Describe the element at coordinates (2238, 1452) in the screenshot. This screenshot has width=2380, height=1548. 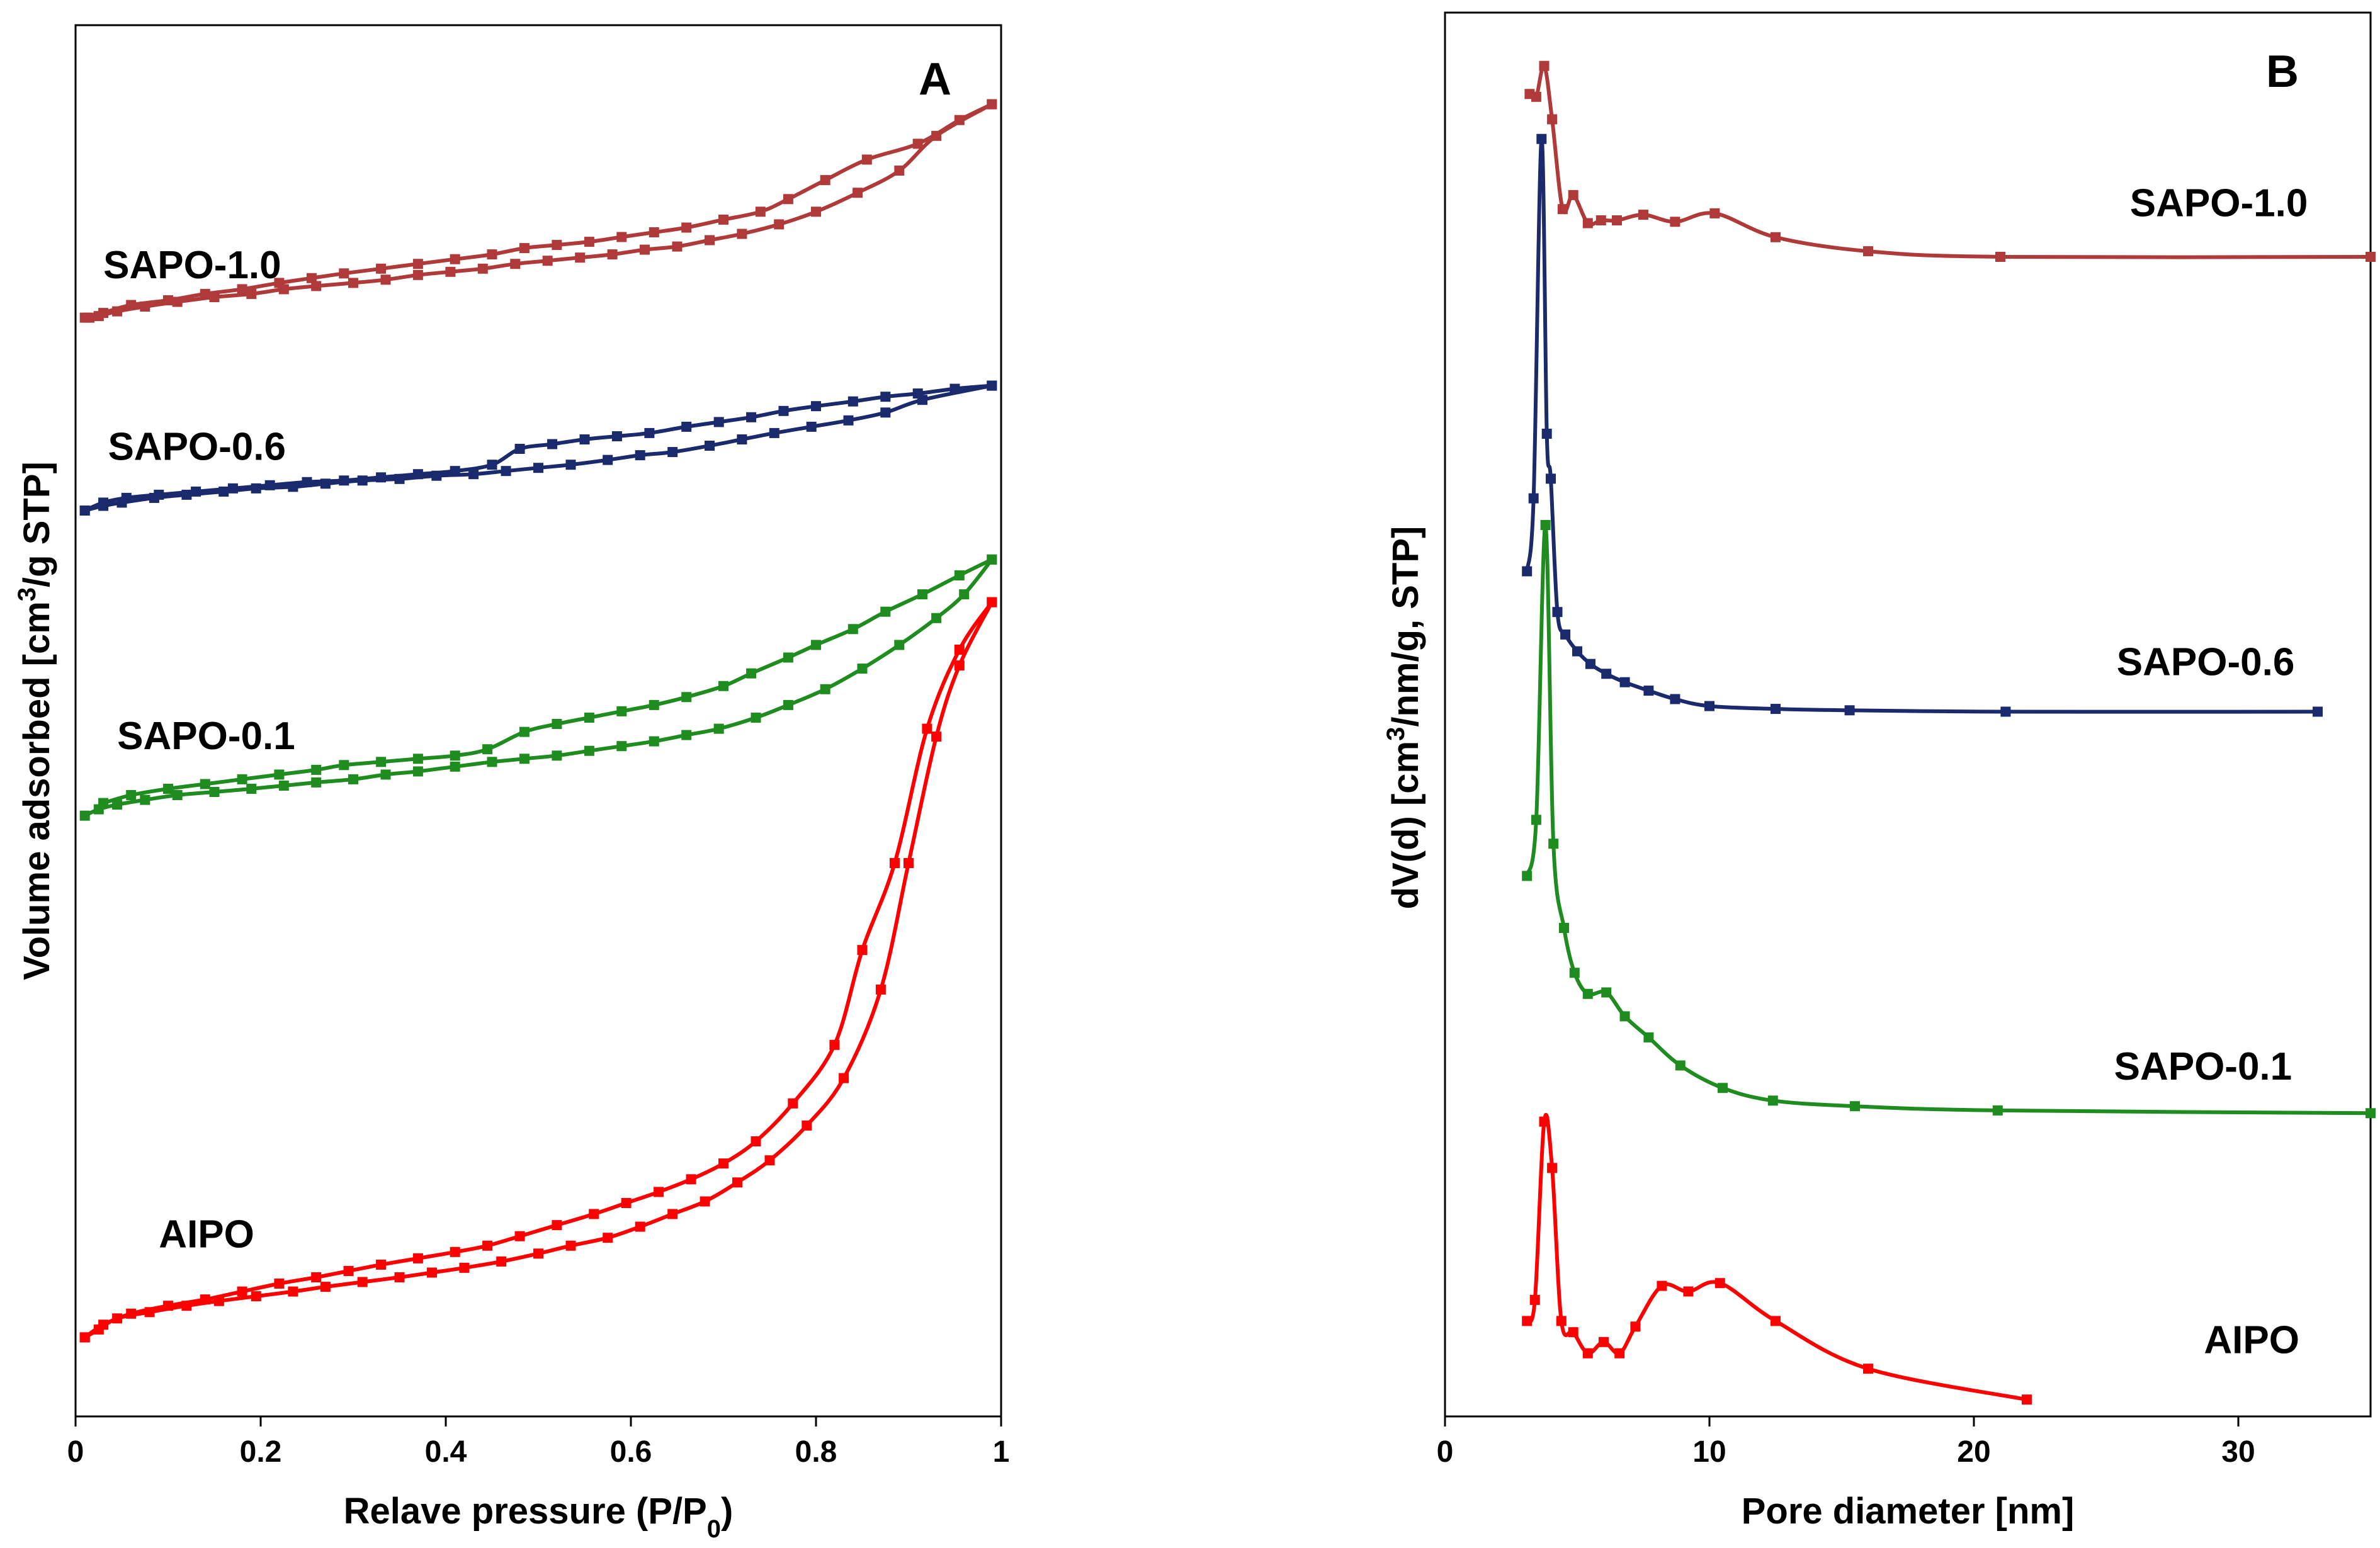
I see `x-tick-label: 30` at that location.